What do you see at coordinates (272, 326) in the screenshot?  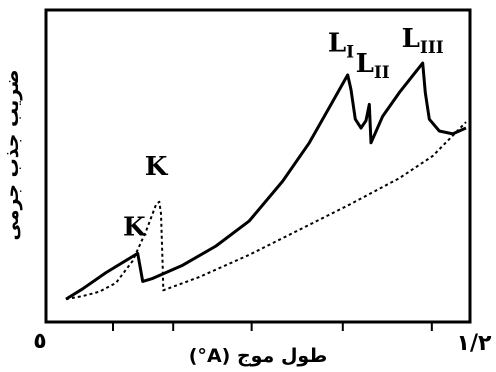 I see `x-ticks` at bounding box center [272, 326].